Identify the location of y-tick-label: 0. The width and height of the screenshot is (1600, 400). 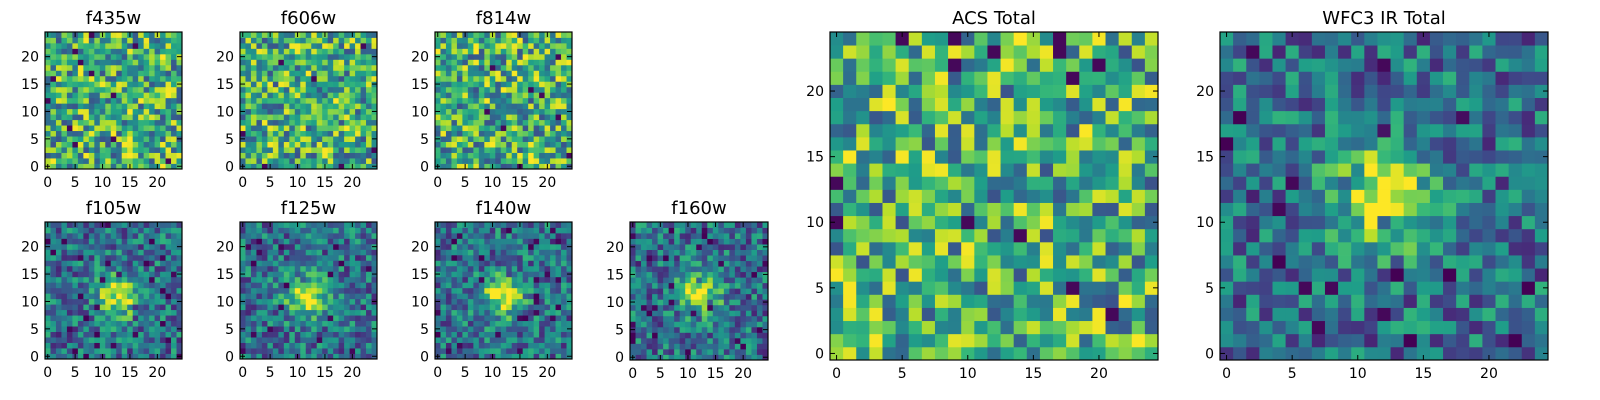
(229, 167).